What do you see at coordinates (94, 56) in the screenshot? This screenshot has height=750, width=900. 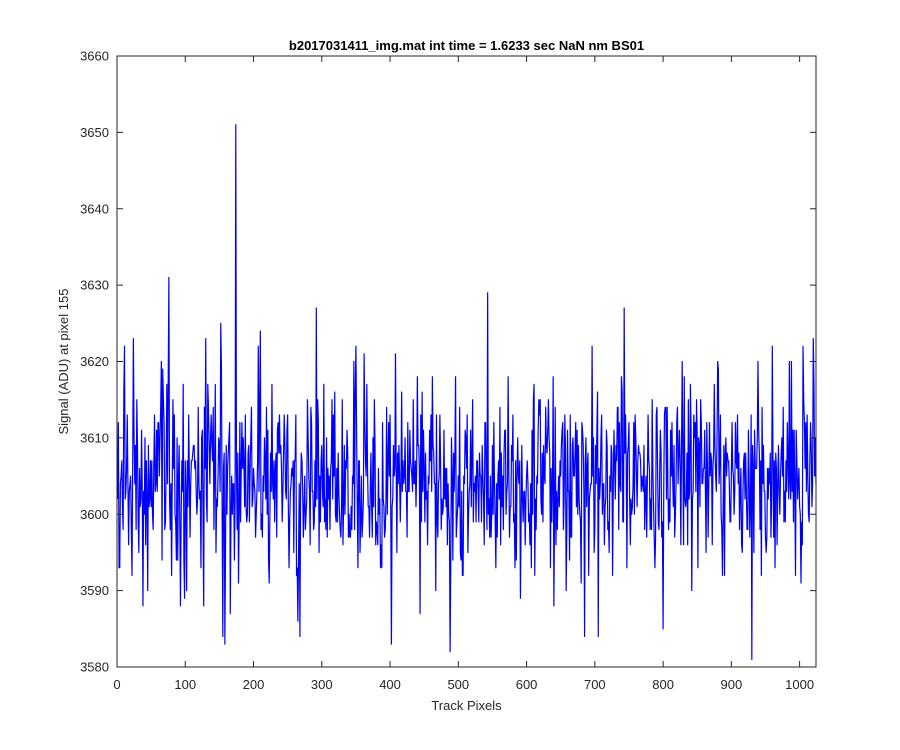 I see `y-tick-label: 3660` at bounding box center [94, 56].